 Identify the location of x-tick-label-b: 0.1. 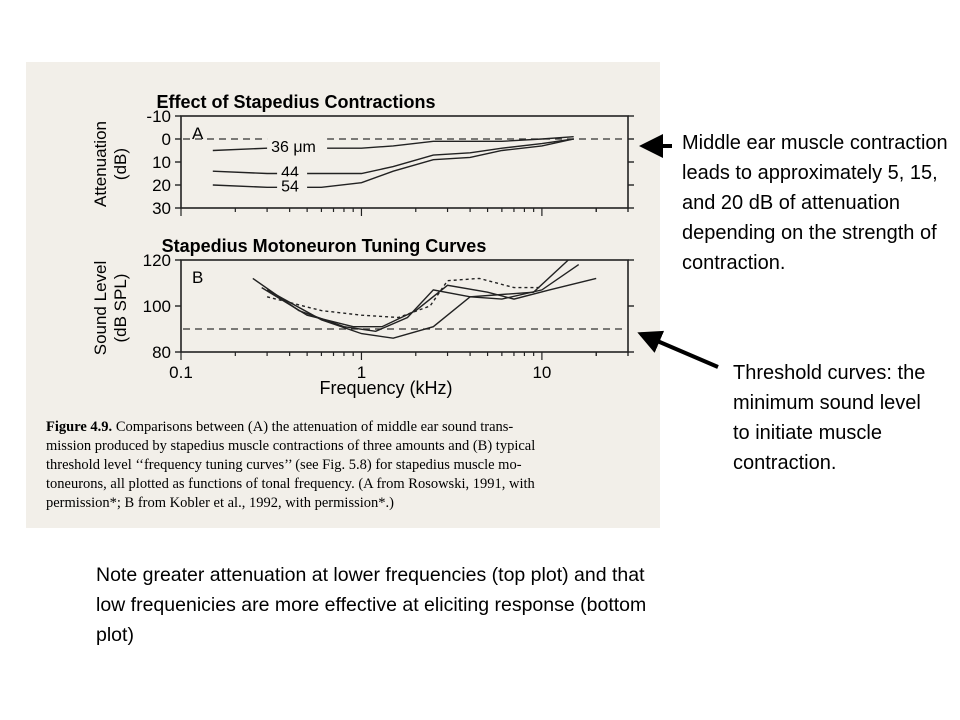
(181, 372).